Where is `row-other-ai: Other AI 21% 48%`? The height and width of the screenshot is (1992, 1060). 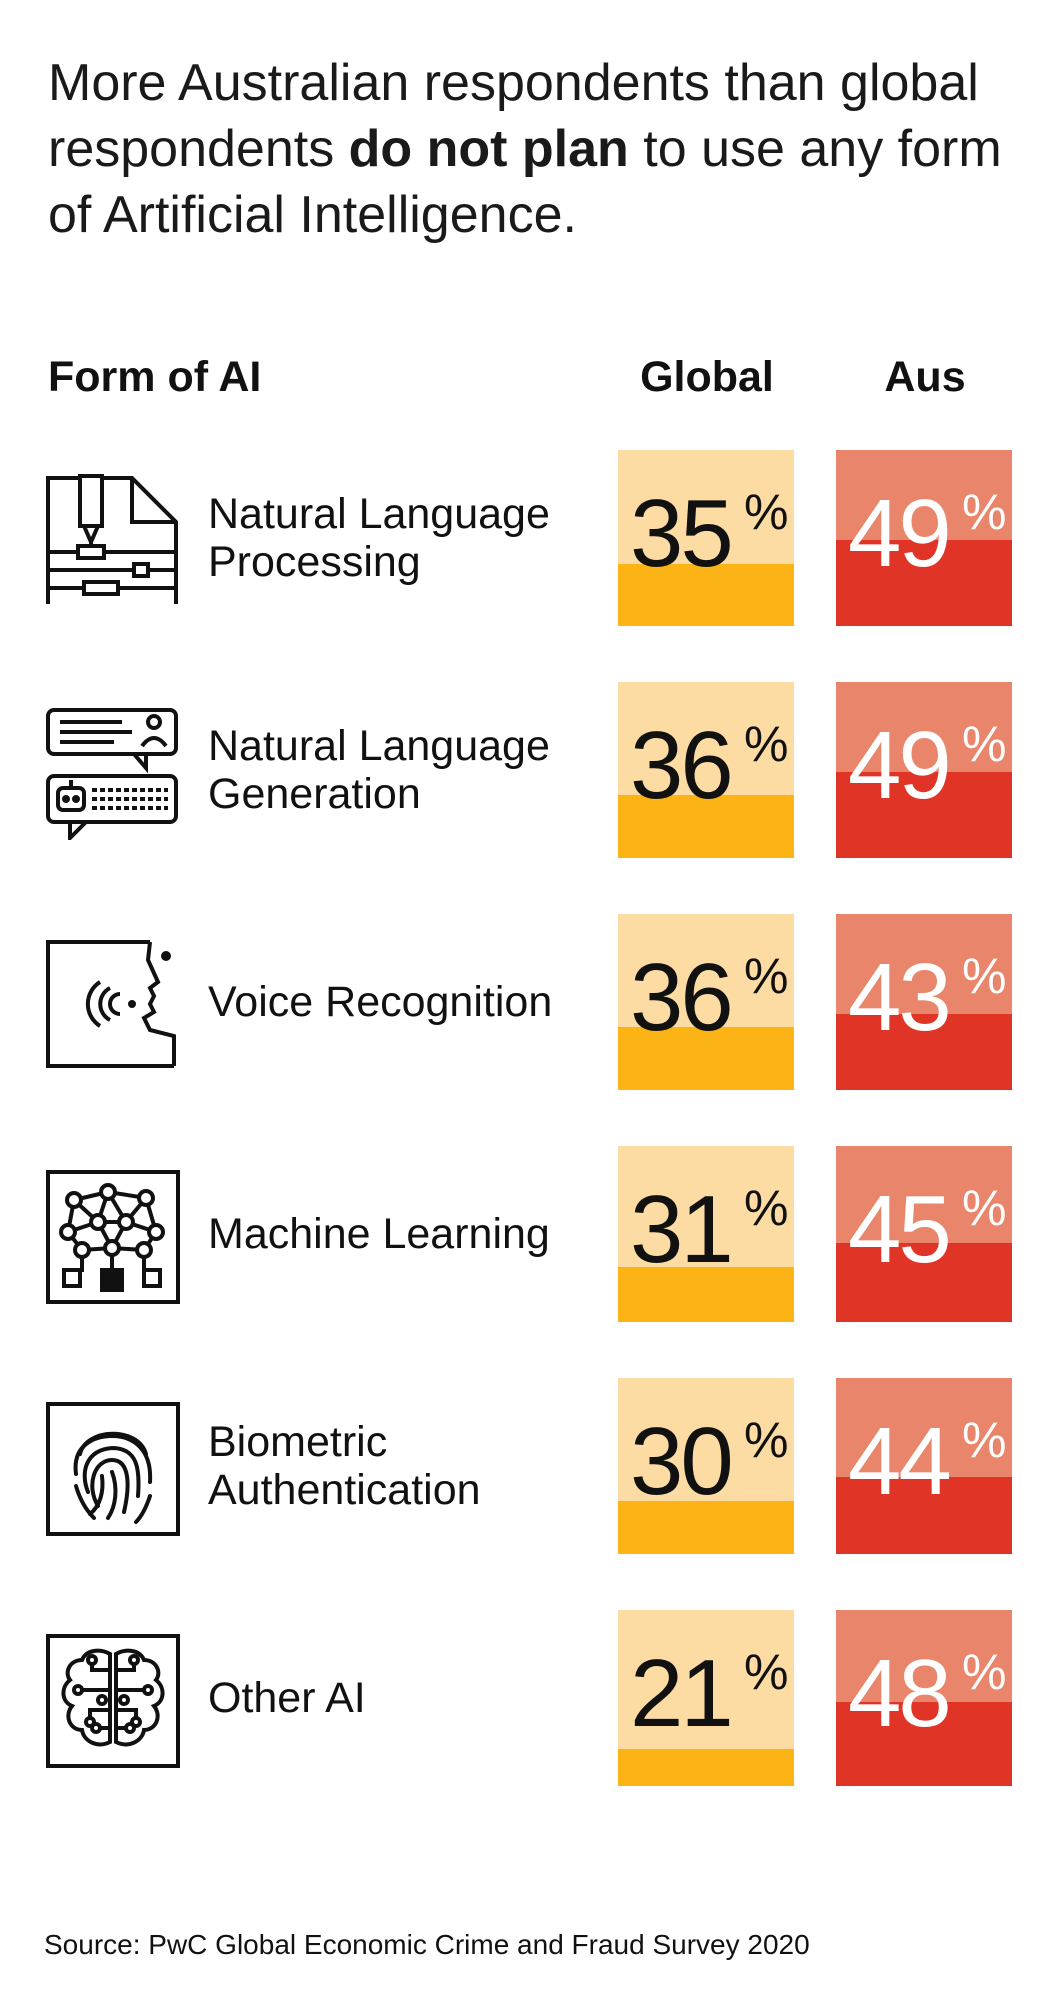
row-other-ai: Other AI 21% 48% is located at coordinates (530, 1699).